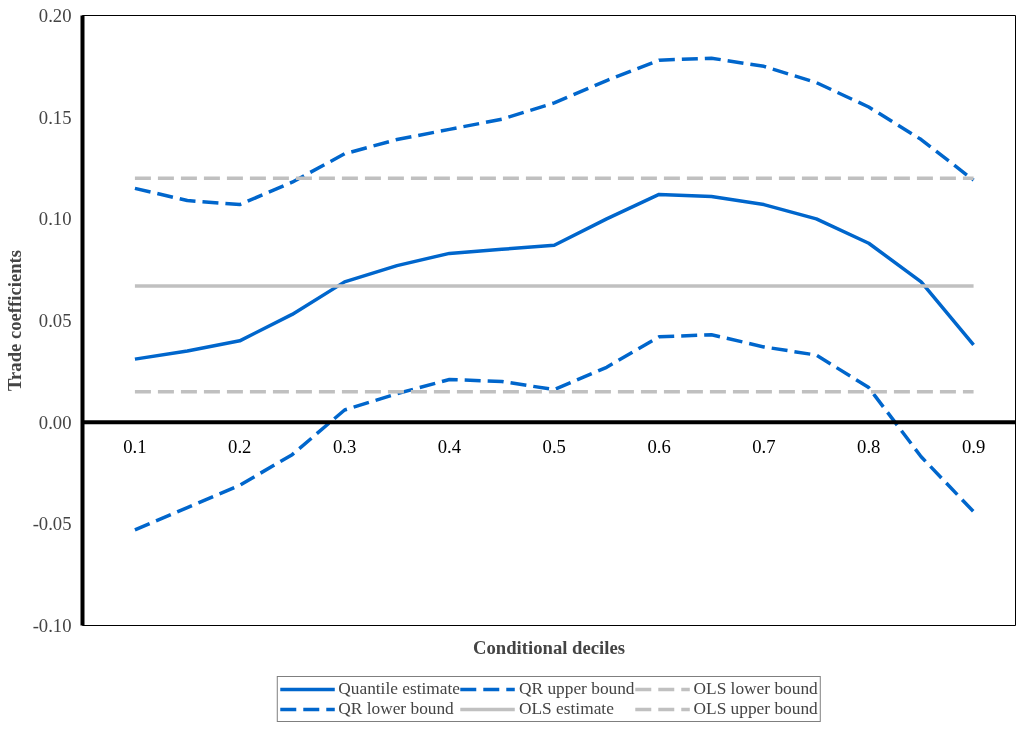 The width and height of the screenshot is (1027, 734). I want to click on legend-label: QR upper bound, so click(577, 689).